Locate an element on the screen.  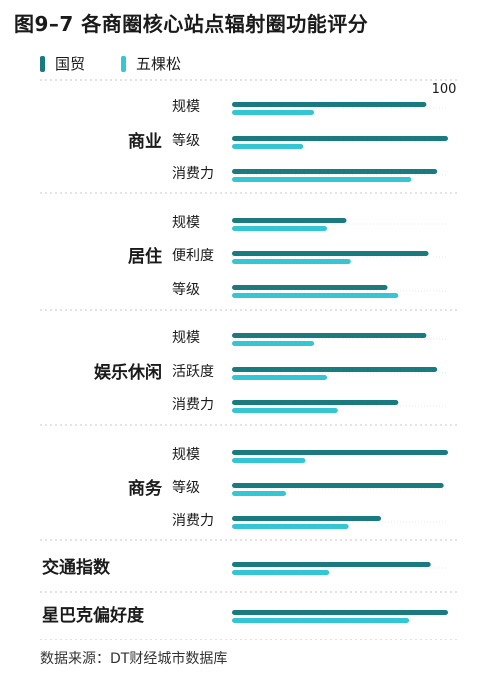
legend-swatch-wukesong is located at coordinates (124, 63).